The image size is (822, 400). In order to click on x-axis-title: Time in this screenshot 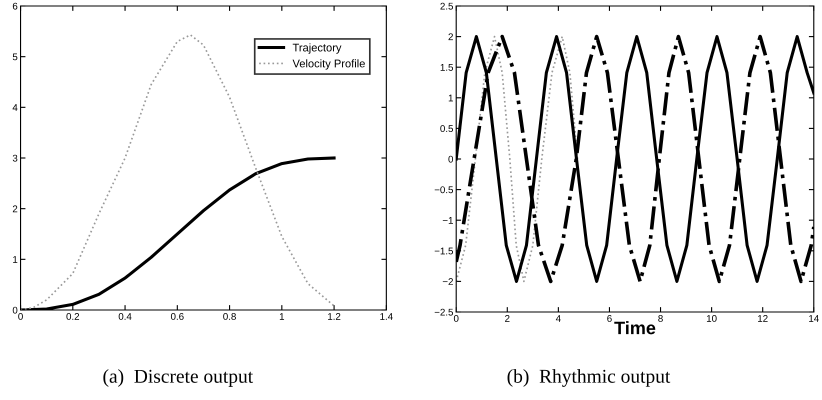, I will do `click(635, 327)`.